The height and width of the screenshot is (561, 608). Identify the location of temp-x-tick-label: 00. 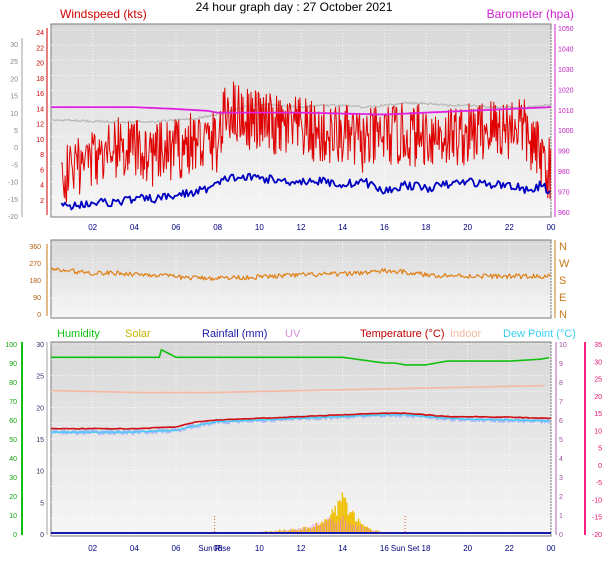
(551, 548).